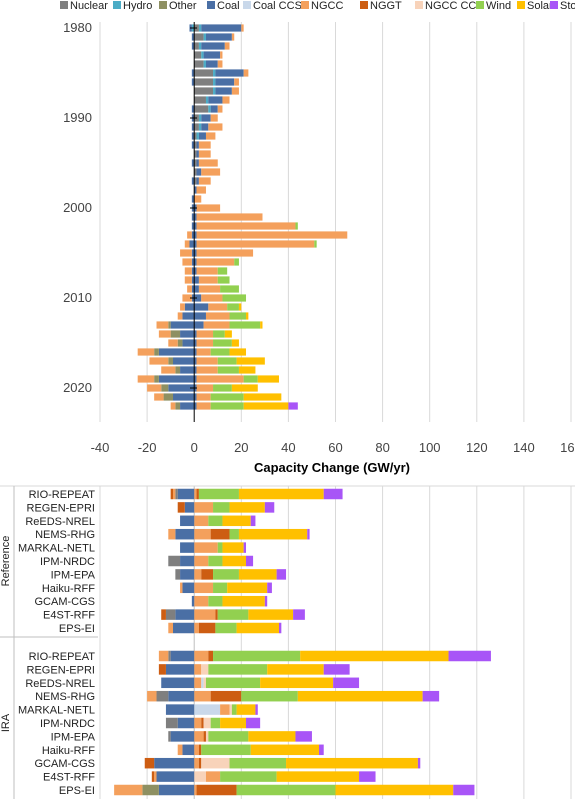 This screenshot has height=799, width=575. I want to click on legend-label-ngcc: NGCC, so click(327, 6).